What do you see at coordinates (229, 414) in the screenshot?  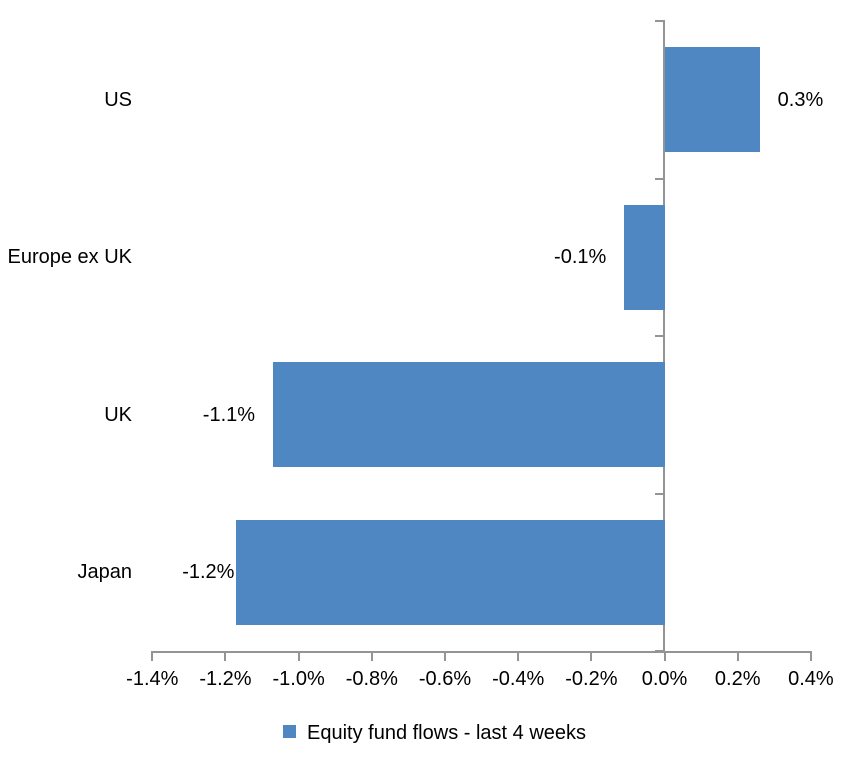 I see `data-label-uk: -1.1%` at bounding box center [229, 414].